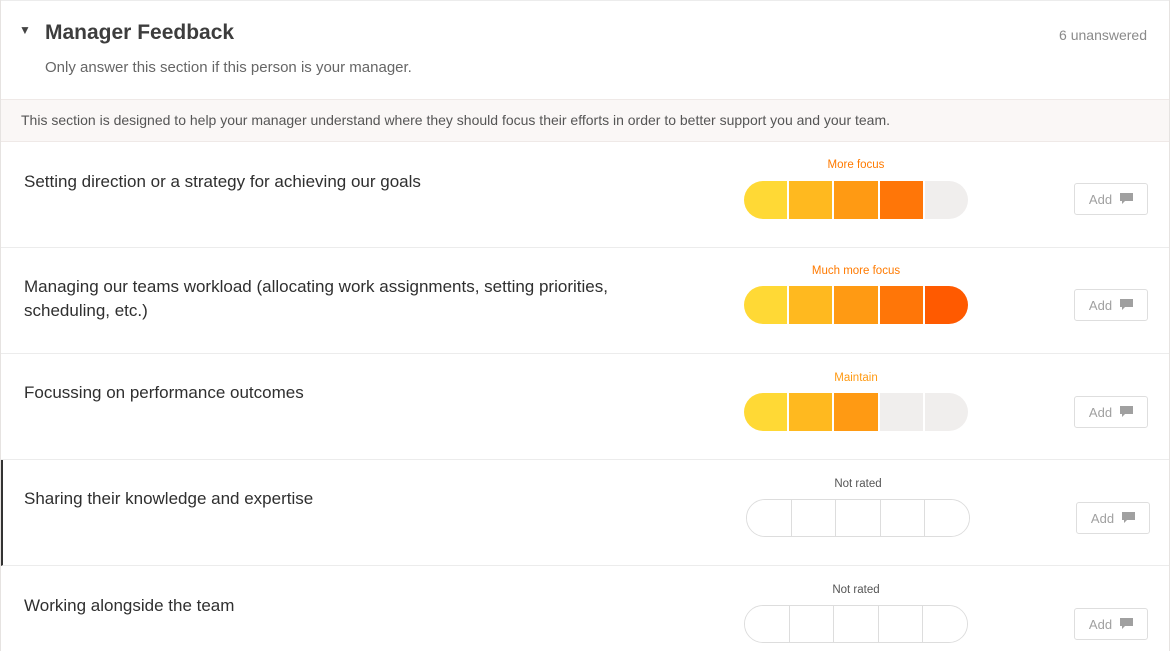 The width and height of the screenshot is (1172, 672). Describe the element at coordinates (164, 392) in the screenshot. I see `question-text: Focussing on performance outcomes` at that location.